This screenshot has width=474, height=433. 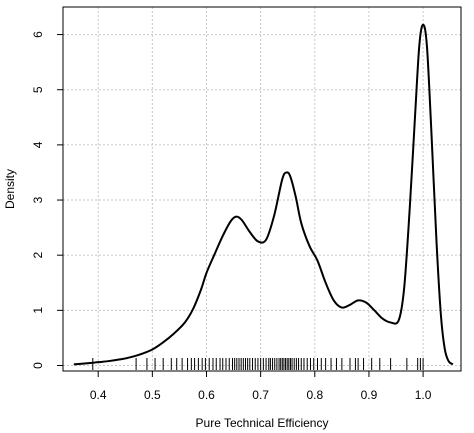 What do you see at coordinates (38, 199) in the screenshot?
I see `y-tick-label: 3` at bounding box center [38, 199].